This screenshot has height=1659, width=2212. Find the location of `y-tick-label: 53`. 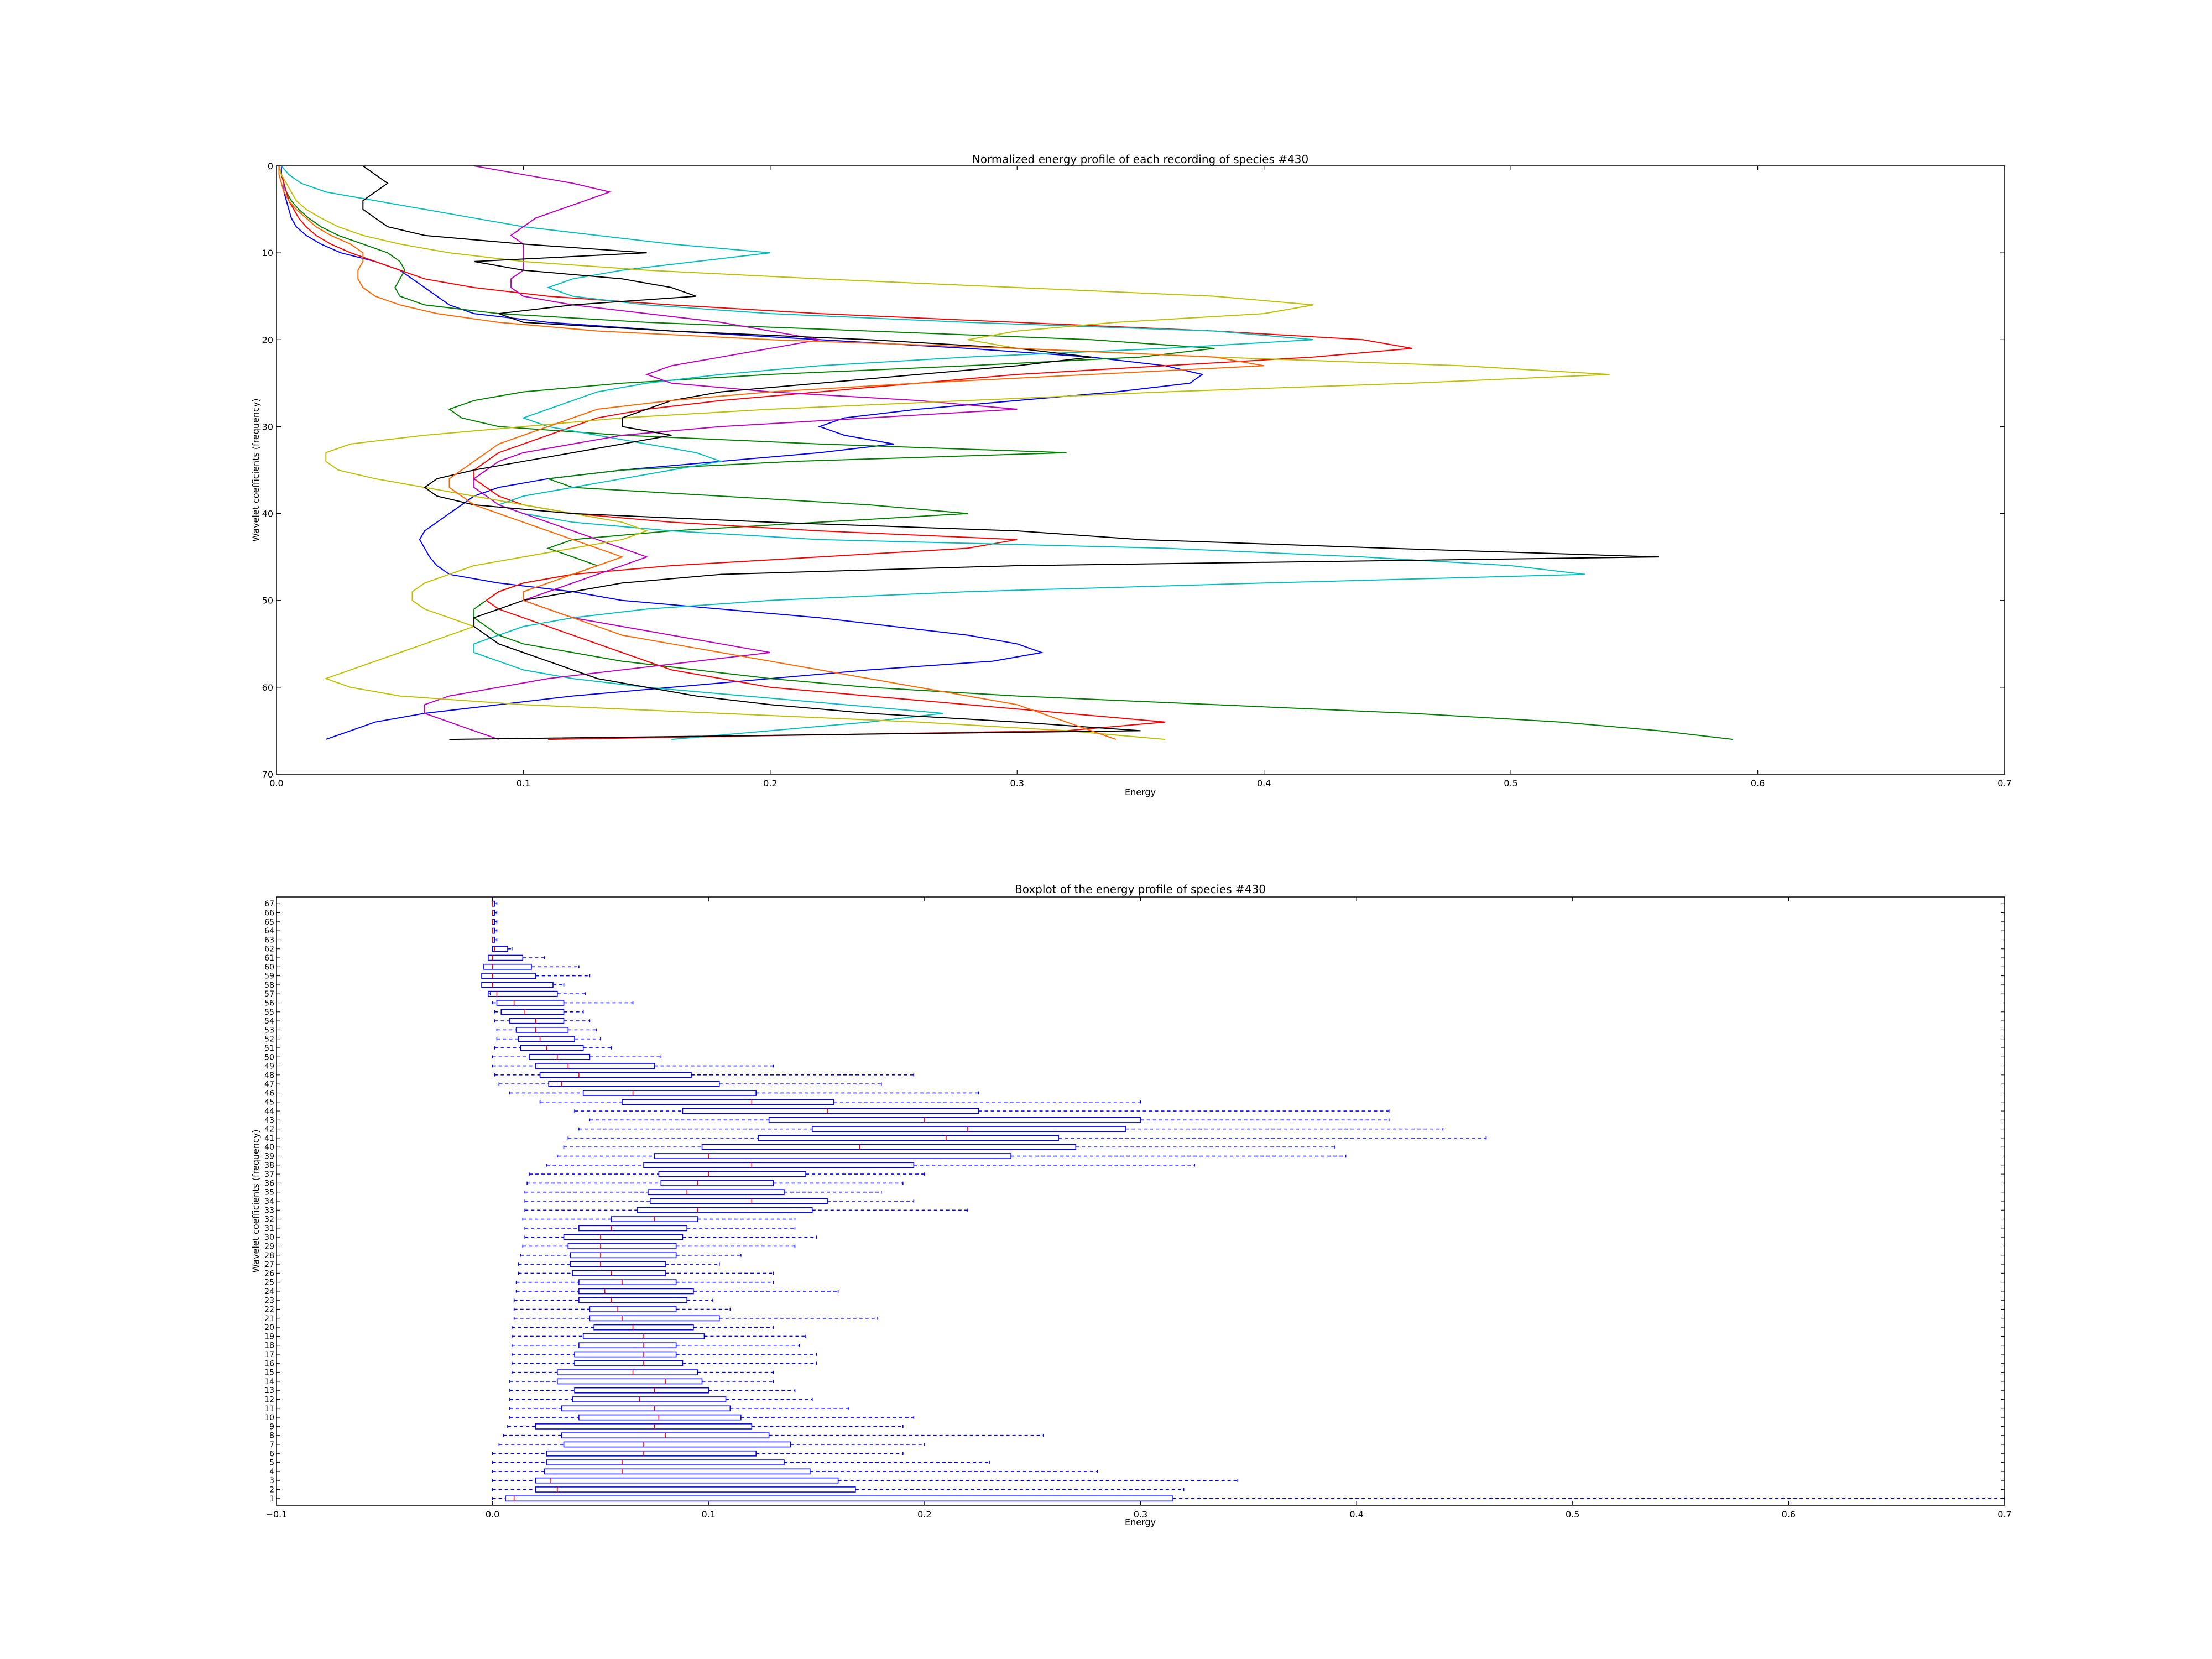

y-tick-label: 53 is located at coordinates (269, 1031).